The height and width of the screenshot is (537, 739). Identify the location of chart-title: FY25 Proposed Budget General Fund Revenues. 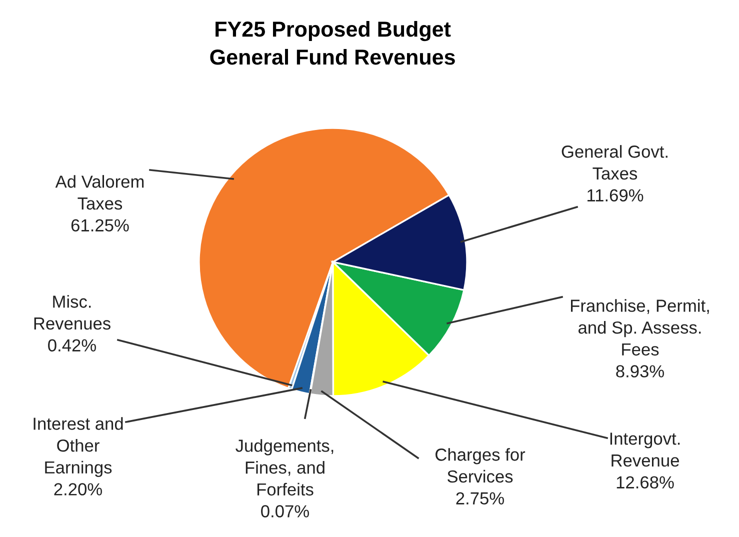
(332, 42).